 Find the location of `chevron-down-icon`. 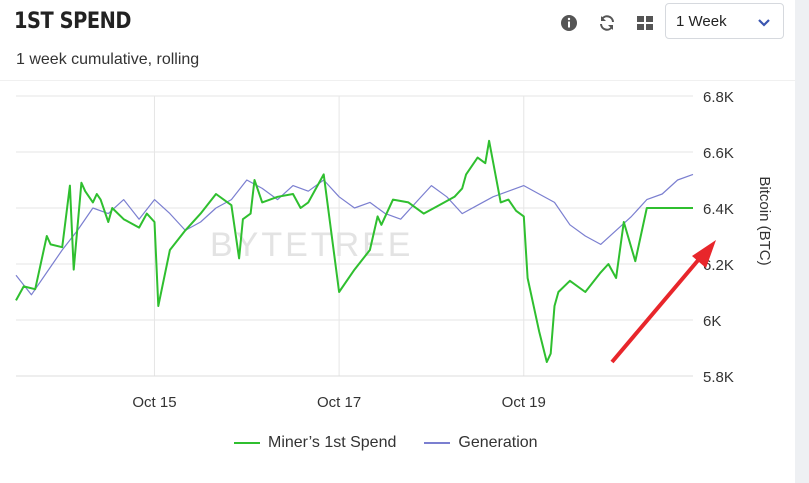

chevron-down-icon is located at coordinates (764, 24).